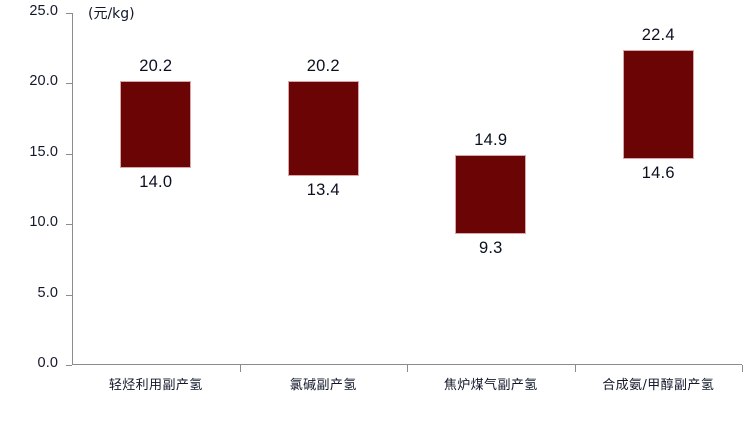  I want to click on y-axis-tick-label: 25.0, so click(43, 11).